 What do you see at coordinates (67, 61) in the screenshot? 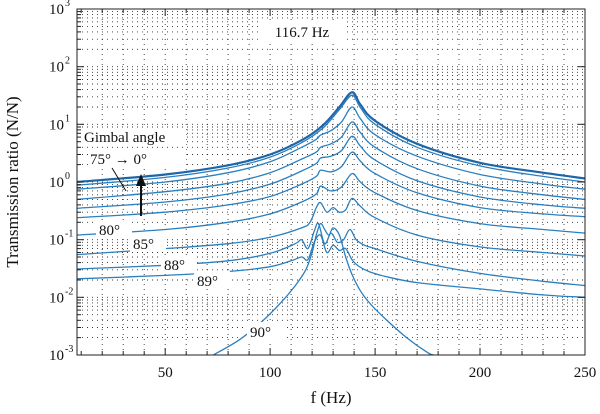
I see `y-tick-exponent: 2` at bounding box center [67, 61].